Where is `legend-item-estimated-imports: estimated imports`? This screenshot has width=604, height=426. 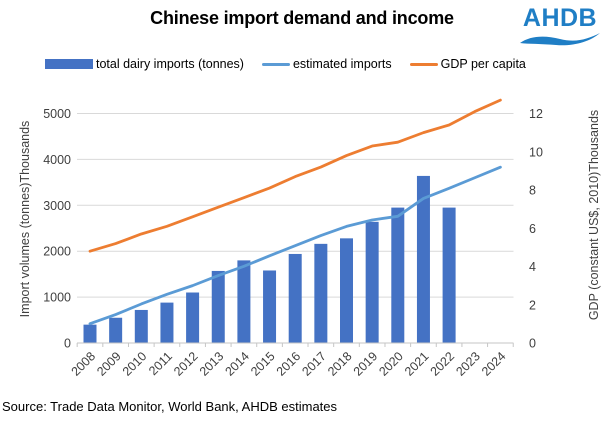 legend-item-estimated-imports: estimated imports is located at coordinates (326, 64).